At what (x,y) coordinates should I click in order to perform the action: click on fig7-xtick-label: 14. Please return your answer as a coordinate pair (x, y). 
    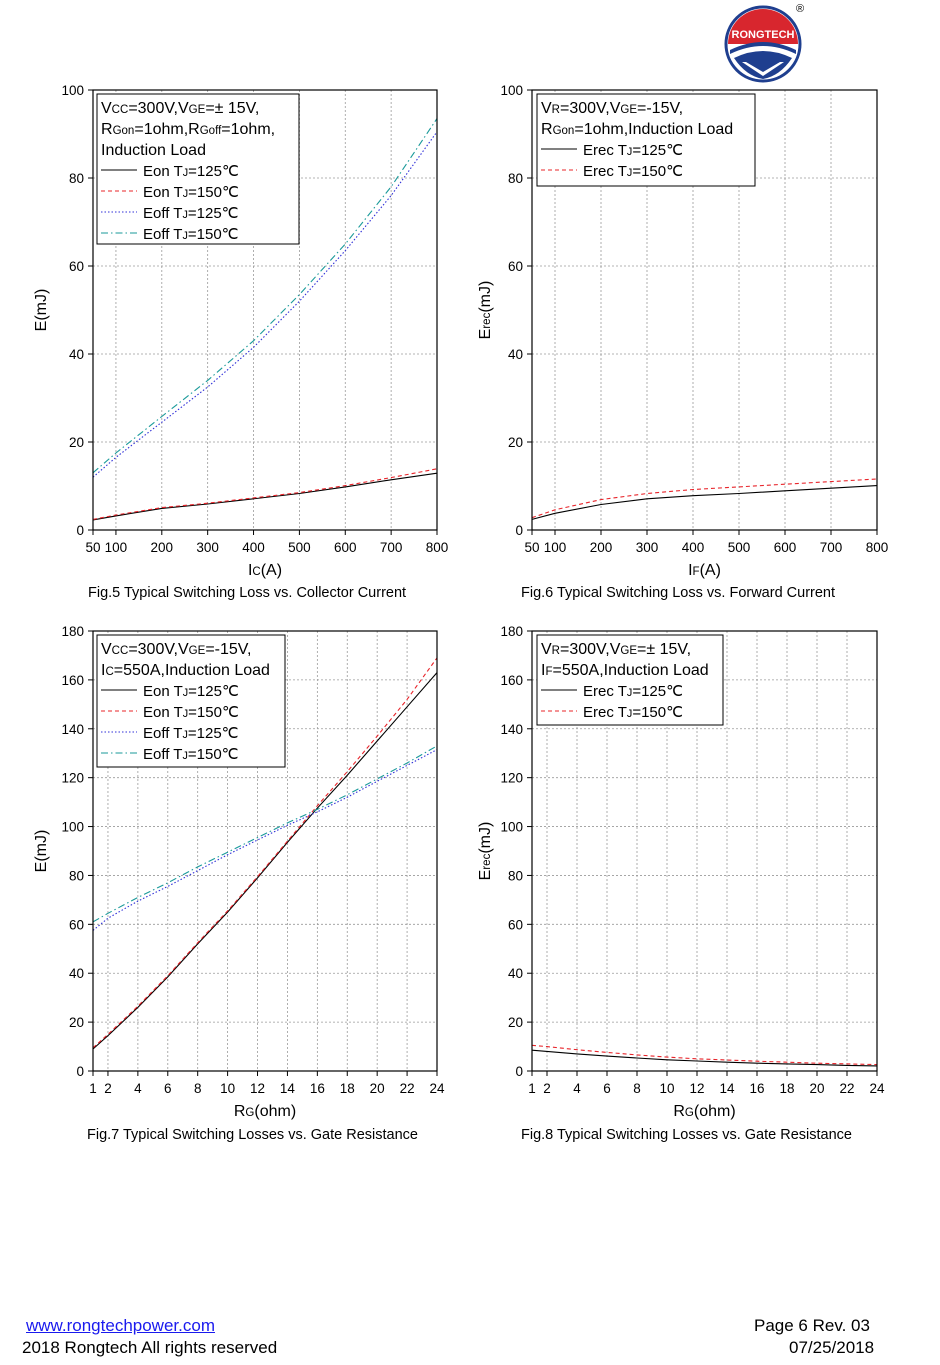
    Looking at the image, I should click on (288, 1088).